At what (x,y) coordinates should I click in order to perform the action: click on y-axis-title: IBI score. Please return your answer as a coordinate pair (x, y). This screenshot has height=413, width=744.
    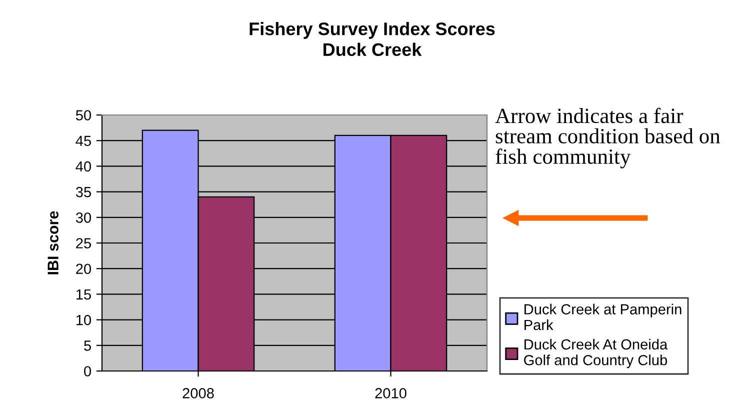
    Looking at the image, I should click on (53, 242).